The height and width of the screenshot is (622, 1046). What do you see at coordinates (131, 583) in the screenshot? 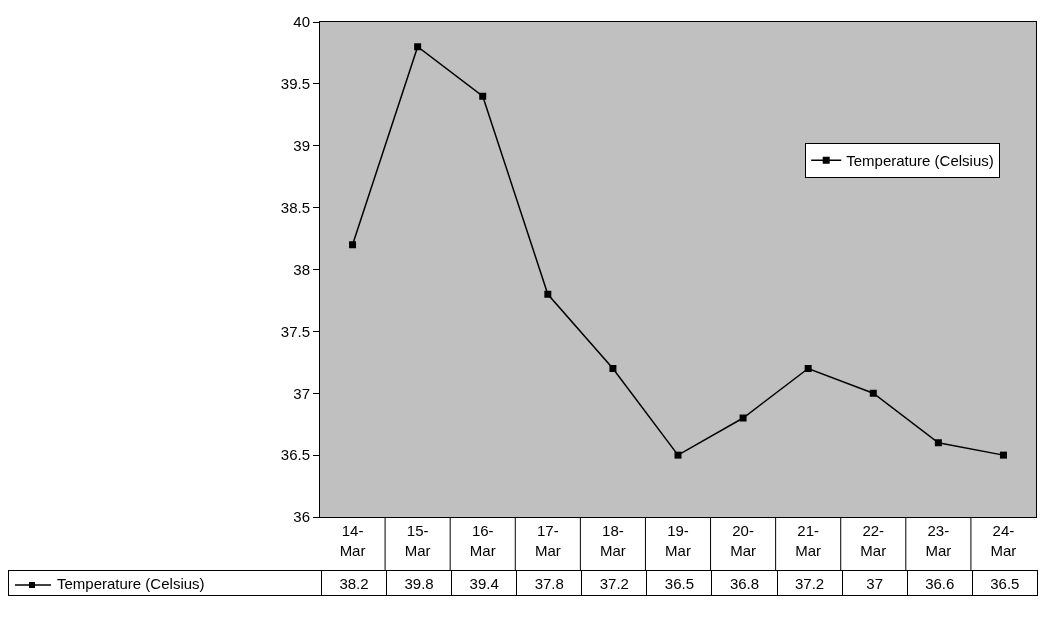
I see `text: Temperature (Celsius)` at bounding box center [131, 583].